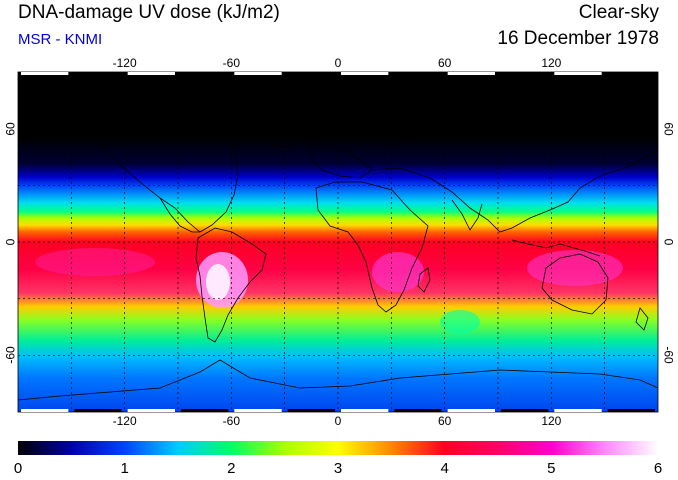 This screenshot has width=678, height=480. Describe the element at coordinates (341, 159) in the screenshot. I see `coastline-europe` at that location.